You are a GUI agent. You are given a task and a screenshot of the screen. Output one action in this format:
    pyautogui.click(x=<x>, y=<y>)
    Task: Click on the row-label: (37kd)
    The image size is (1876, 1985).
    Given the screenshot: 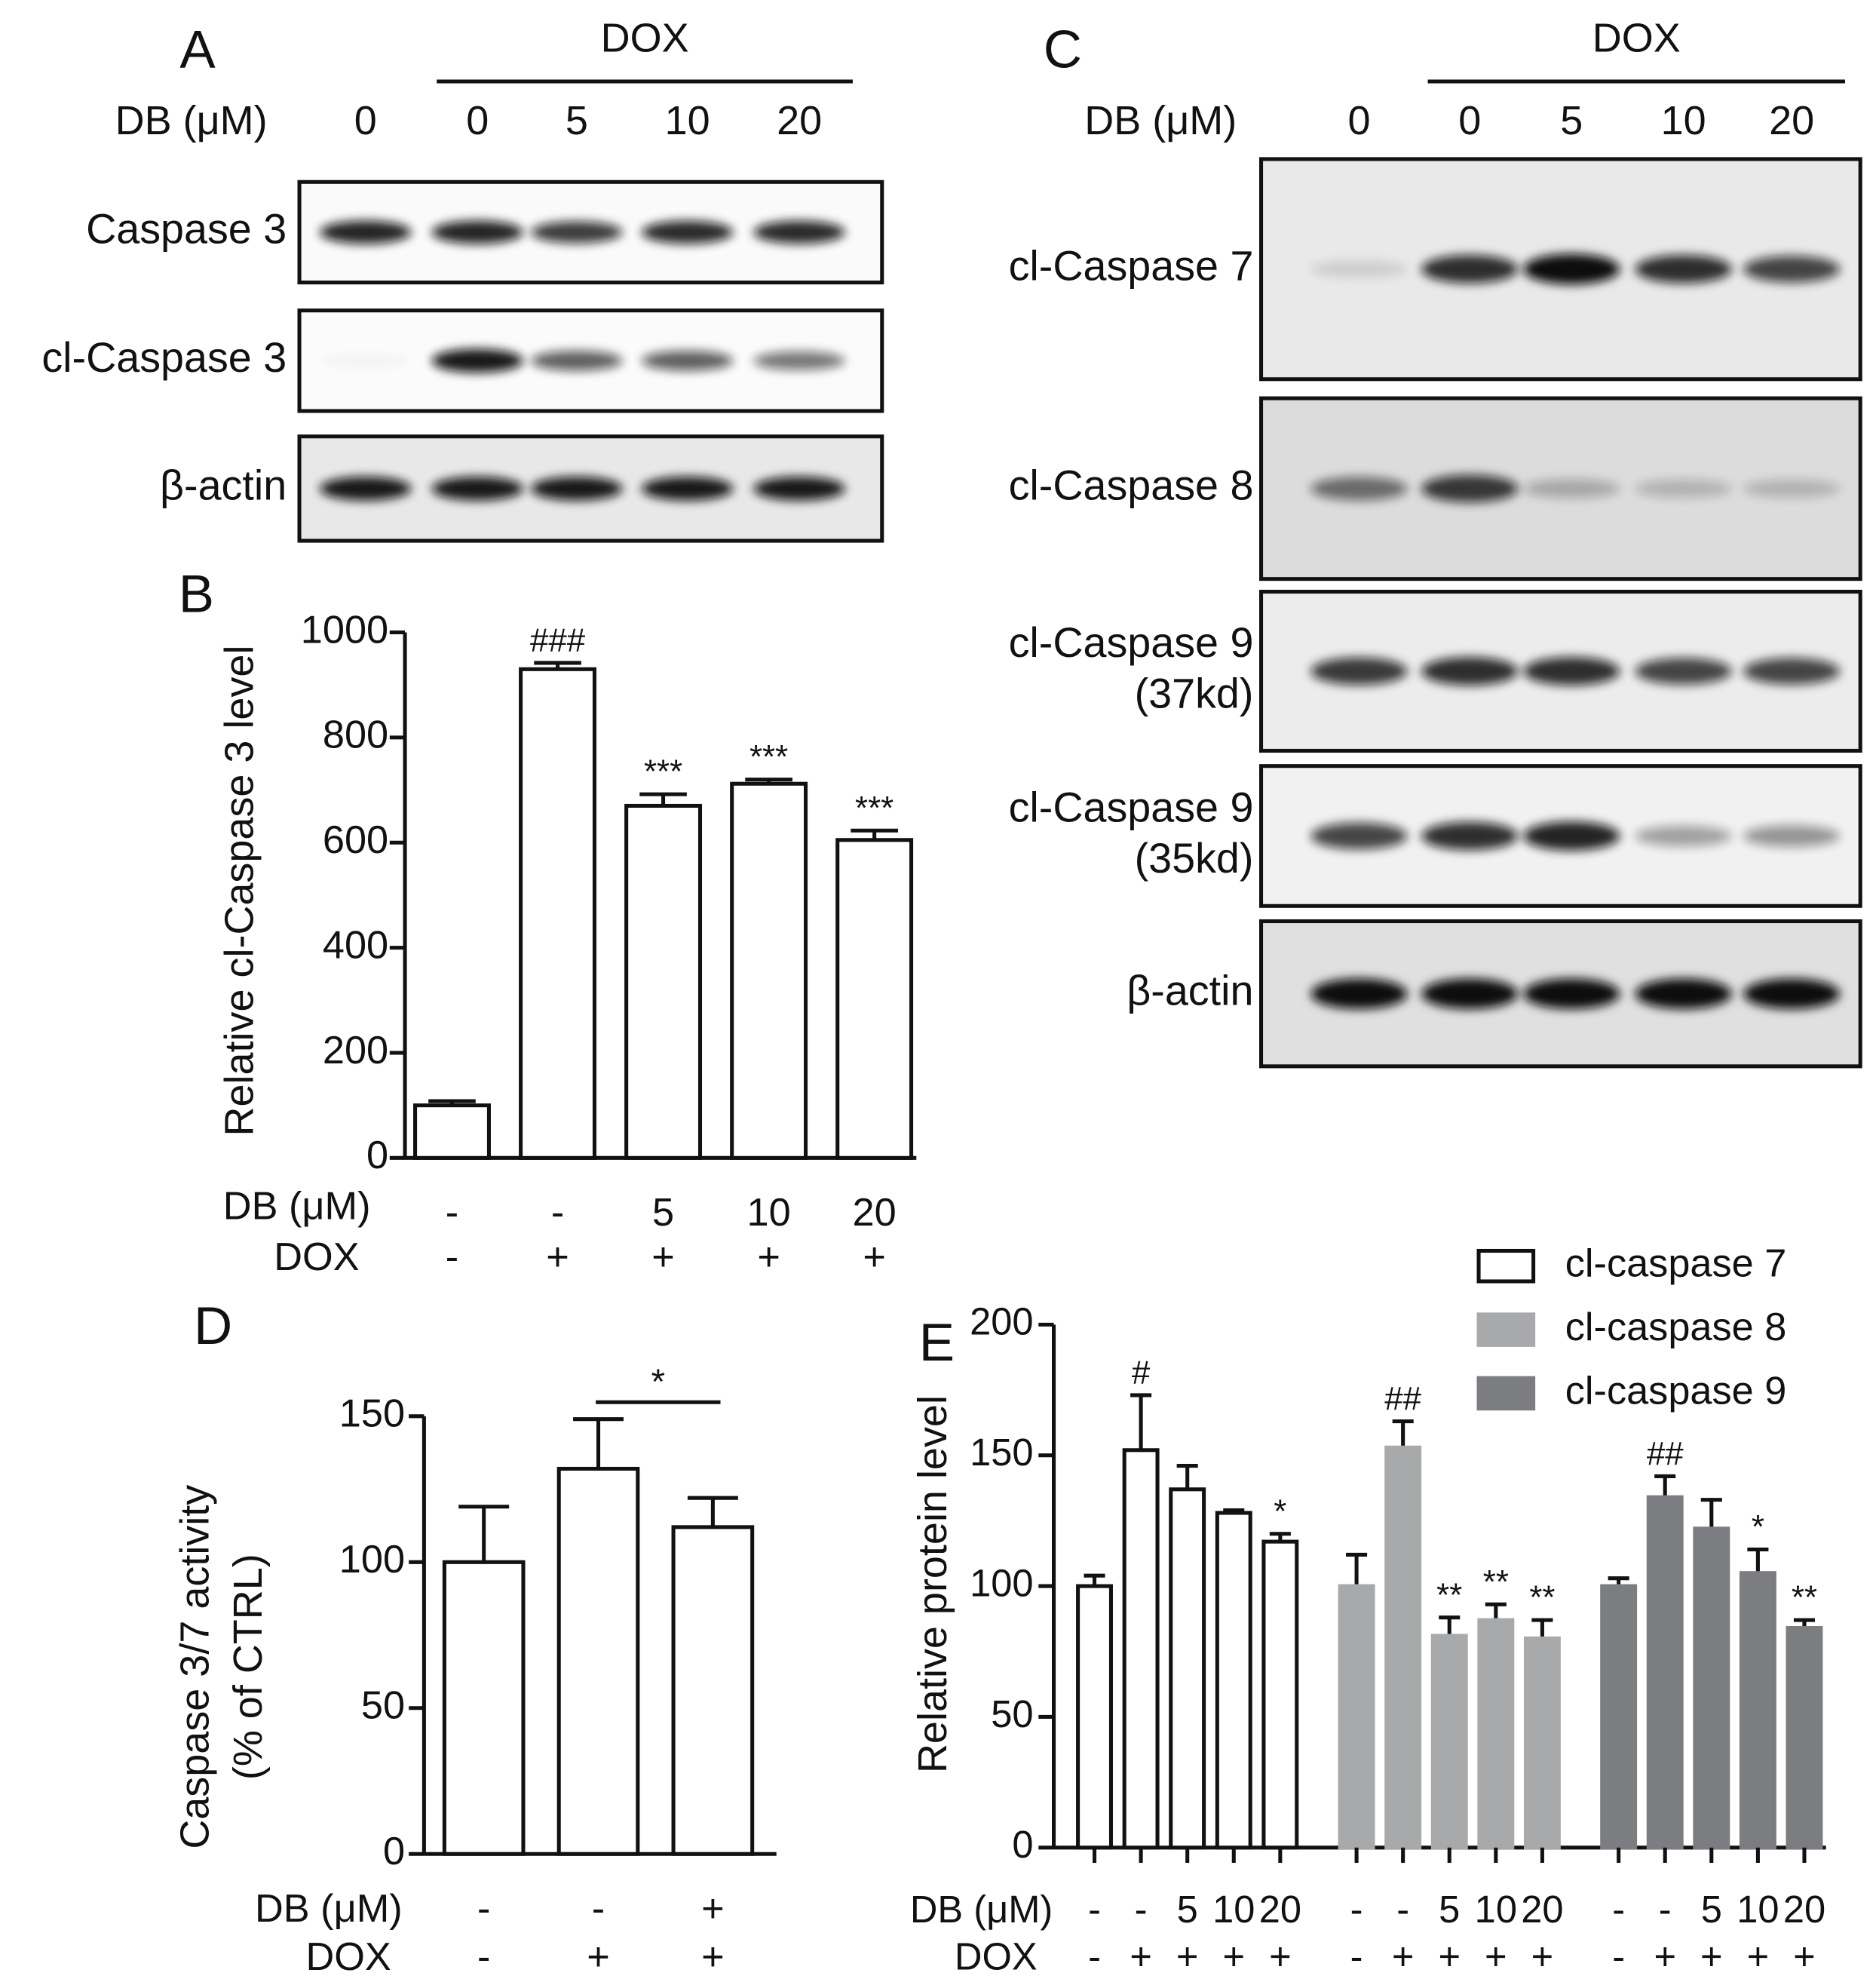 What is the action you would take?
    pyautogui.click(x=1194, y=693)
    